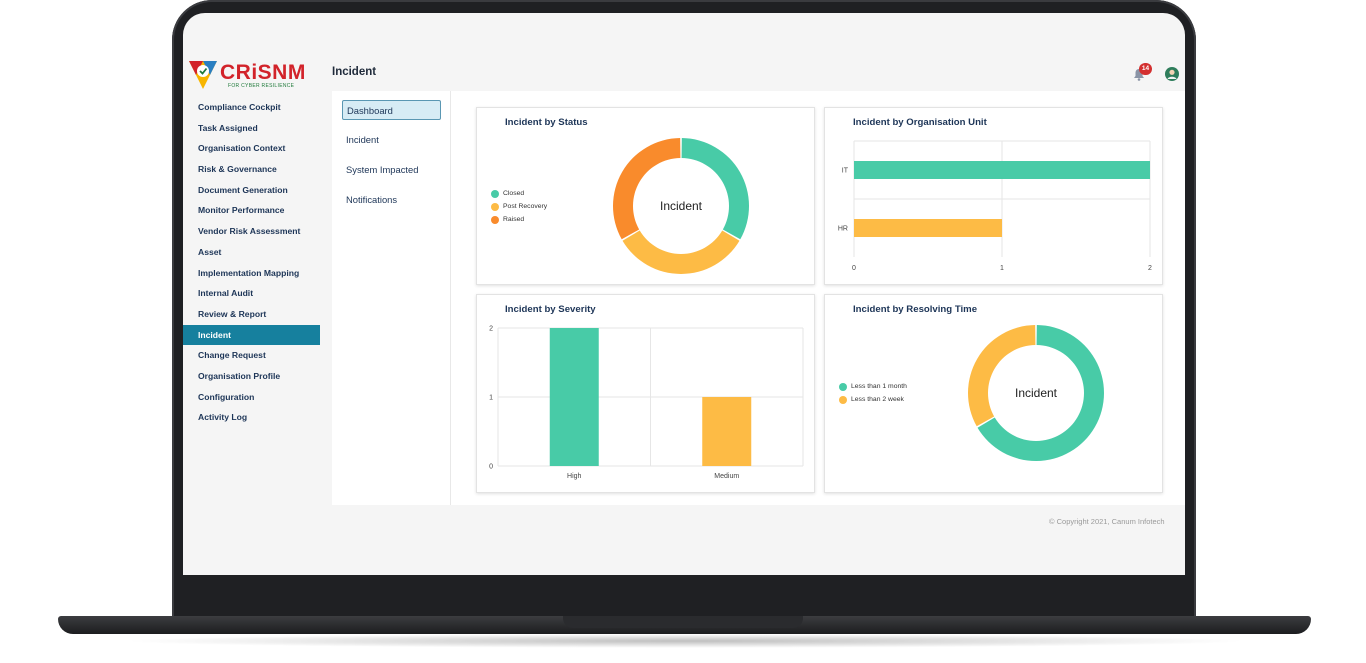  Describe the element at coordinates (845, 171) in the screenshot. I see `y-tick-label: IT` at that location.